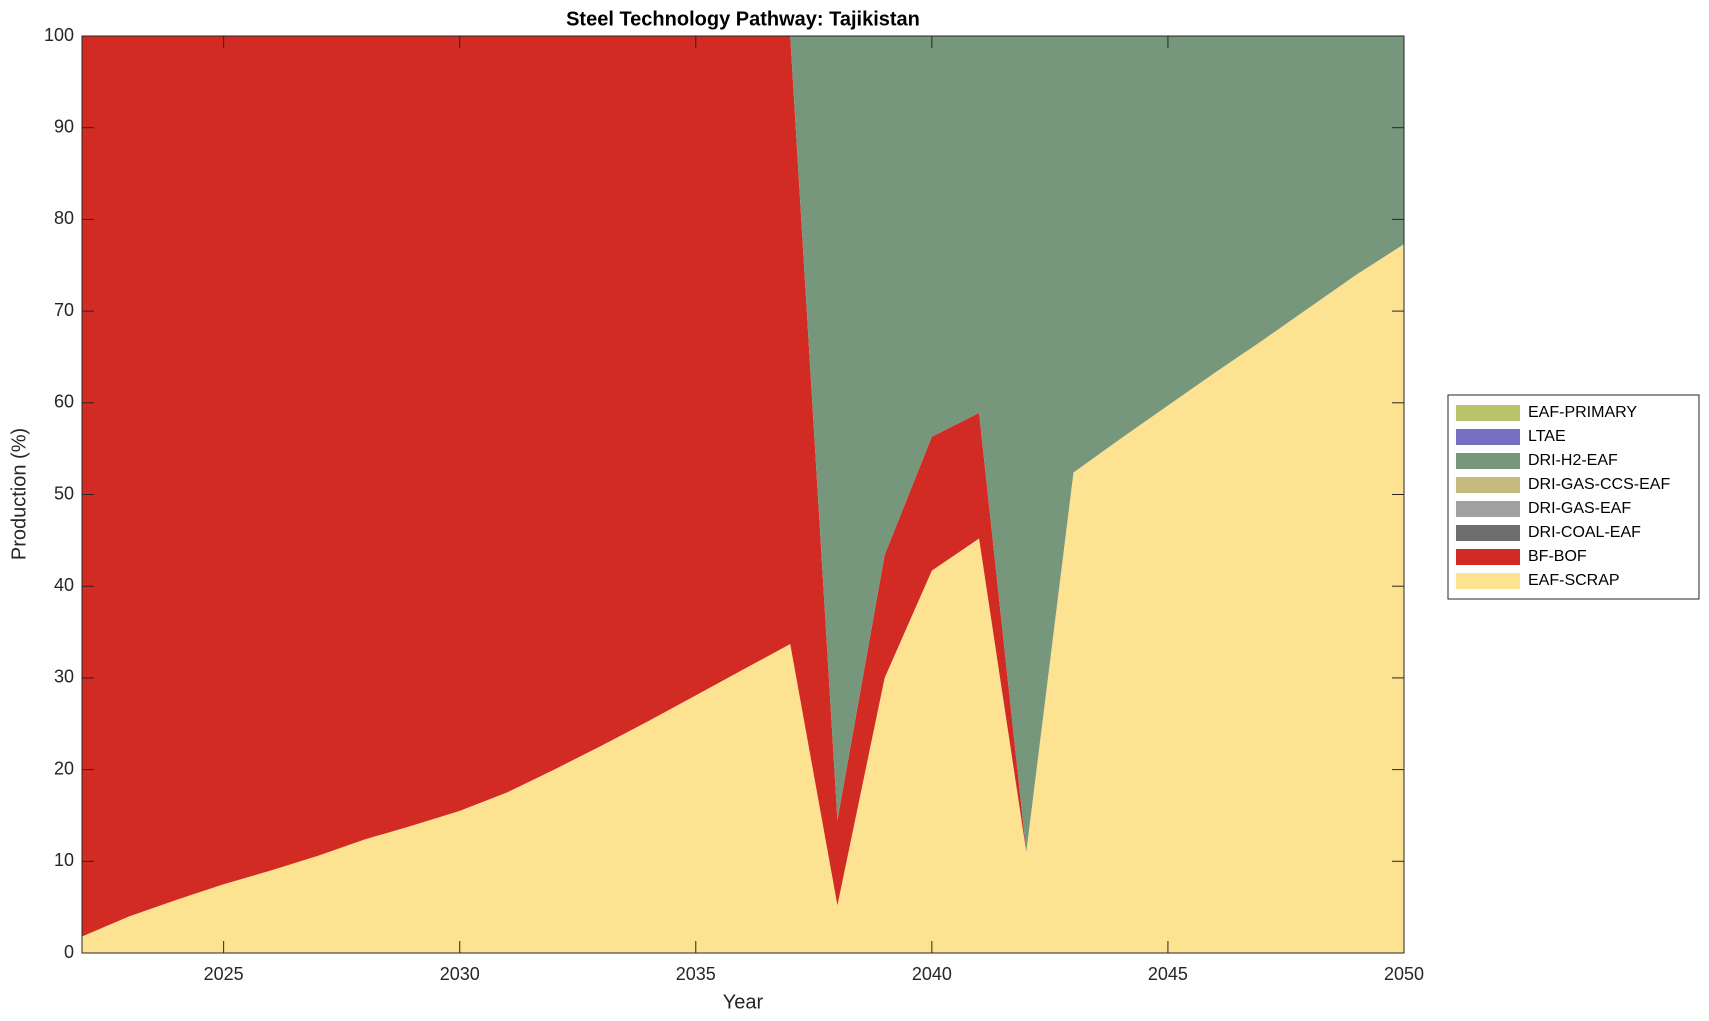  What do you see at coordinates (64, 126) in the screenshot?
I see `y-tick-label: 90` at bounding box center [64, 126].